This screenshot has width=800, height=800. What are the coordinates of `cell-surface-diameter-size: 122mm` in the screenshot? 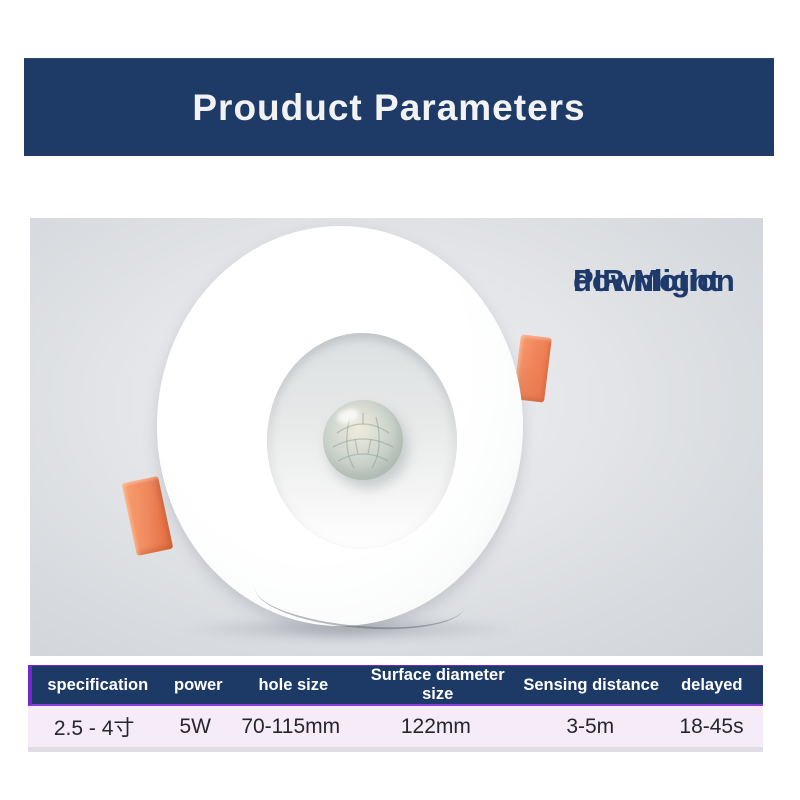 It's located at (435, 726).